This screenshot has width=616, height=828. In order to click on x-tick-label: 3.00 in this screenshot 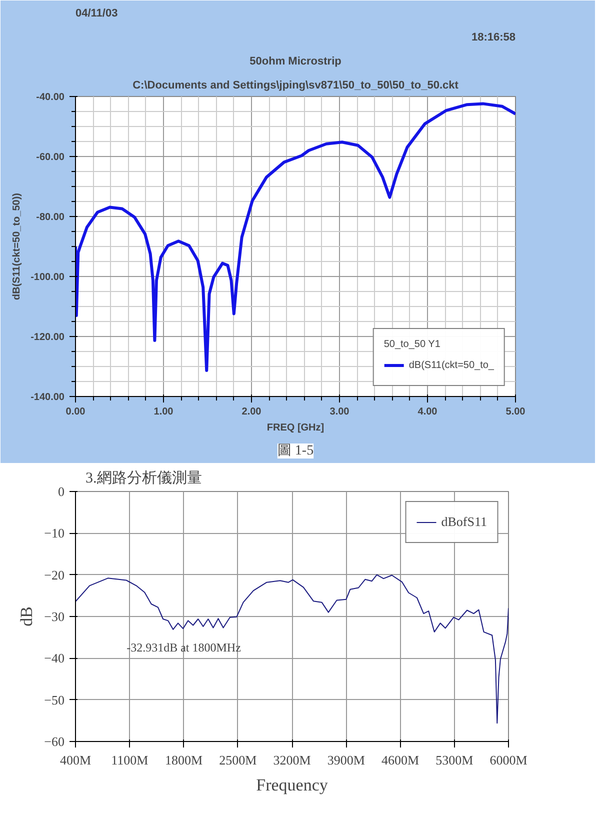, I will do `click(340, 412)`.